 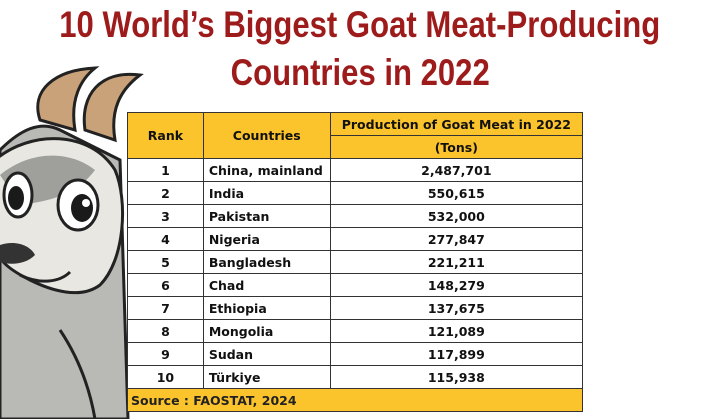 What do you see at coordinates (266, 193) in the screenshot?
I see `country-cell: India` at bounding box center [266, 193].